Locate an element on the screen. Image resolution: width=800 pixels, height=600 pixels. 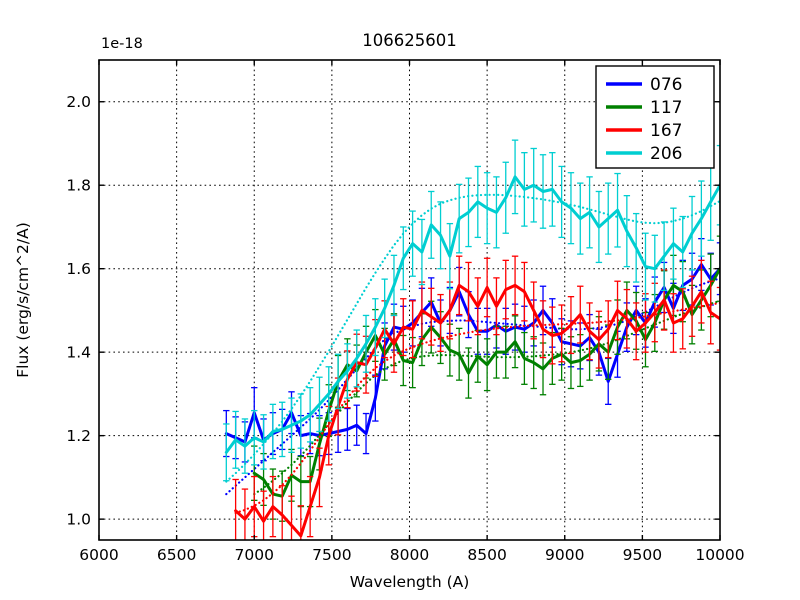
x-tick-label: 9000 is located at coordinates (564, 555).